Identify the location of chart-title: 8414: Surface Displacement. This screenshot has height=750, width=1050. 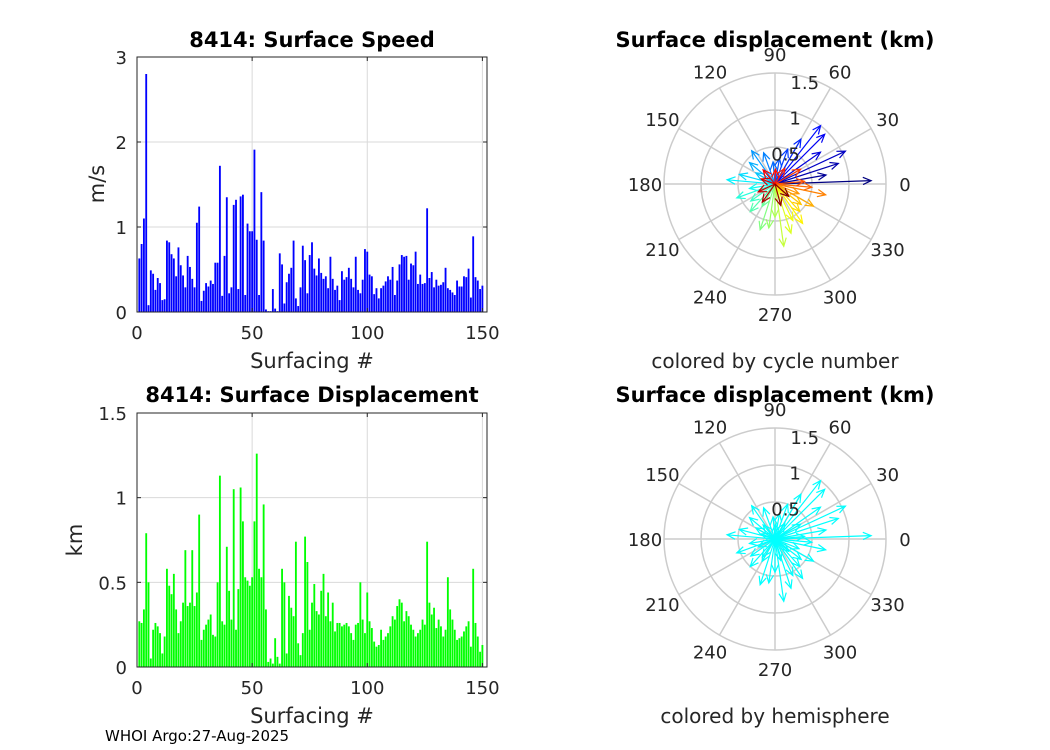
(311, 395).